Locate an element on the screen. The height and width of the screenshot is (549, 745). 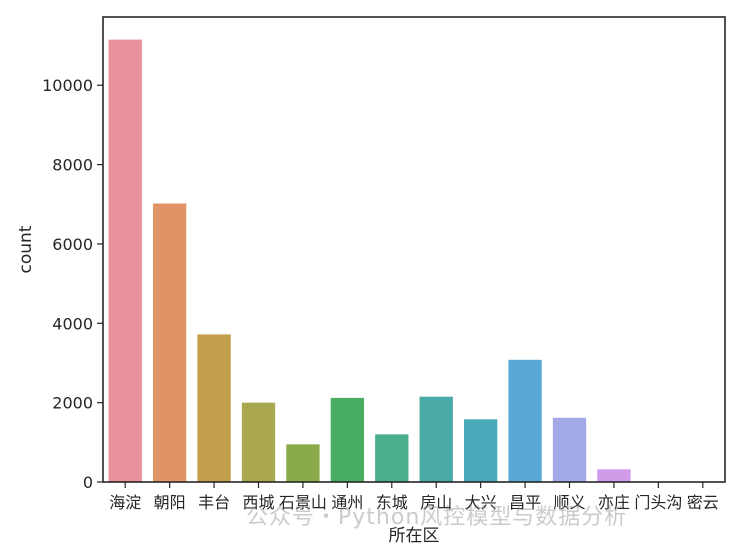
x-tick-label-3: 西城 is located at coordinates (258, 502).